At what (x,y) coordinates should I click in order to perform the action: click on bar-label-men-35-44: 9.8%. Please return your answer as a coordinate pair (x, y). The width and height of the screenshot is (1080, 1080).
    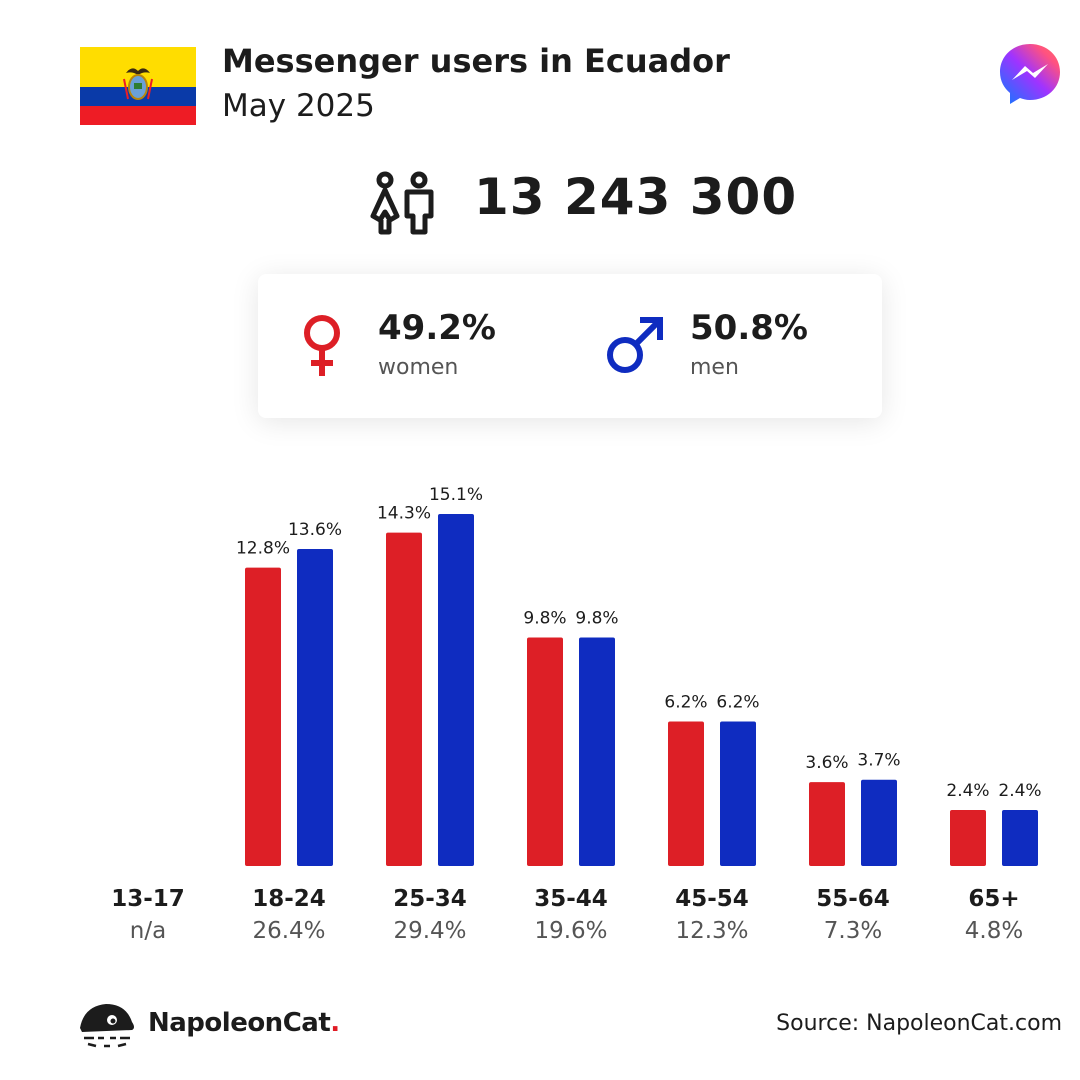
    Looking at the image, I should click on (596, 619).